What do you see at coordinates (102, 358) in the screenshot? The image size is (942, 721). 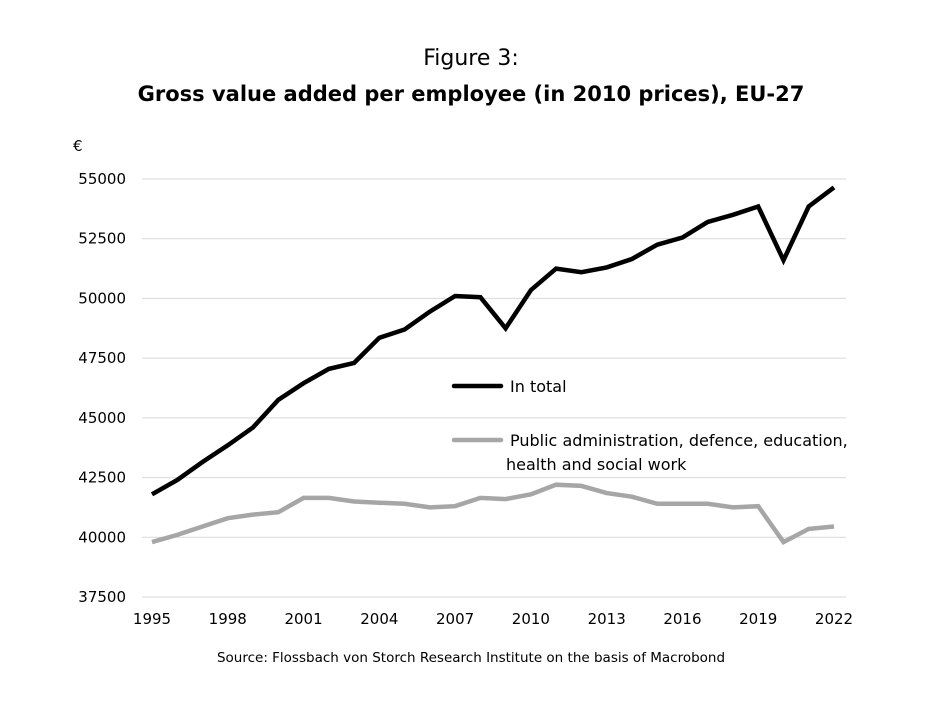 I see `y-tick-label: 47500` at bounding box center [102, 358].